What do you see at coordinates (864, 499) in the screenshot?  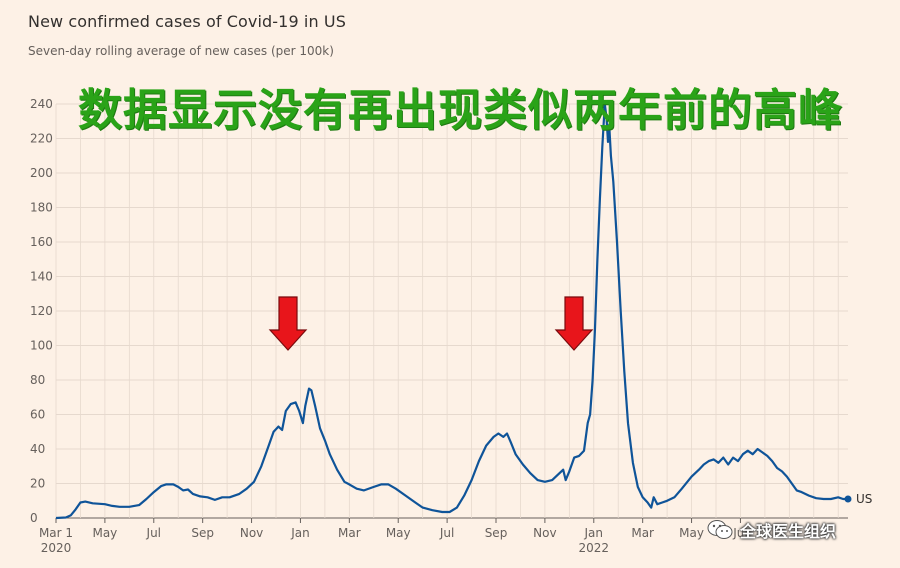 I see `series-end-label: US` at bounding box center [864, 499].